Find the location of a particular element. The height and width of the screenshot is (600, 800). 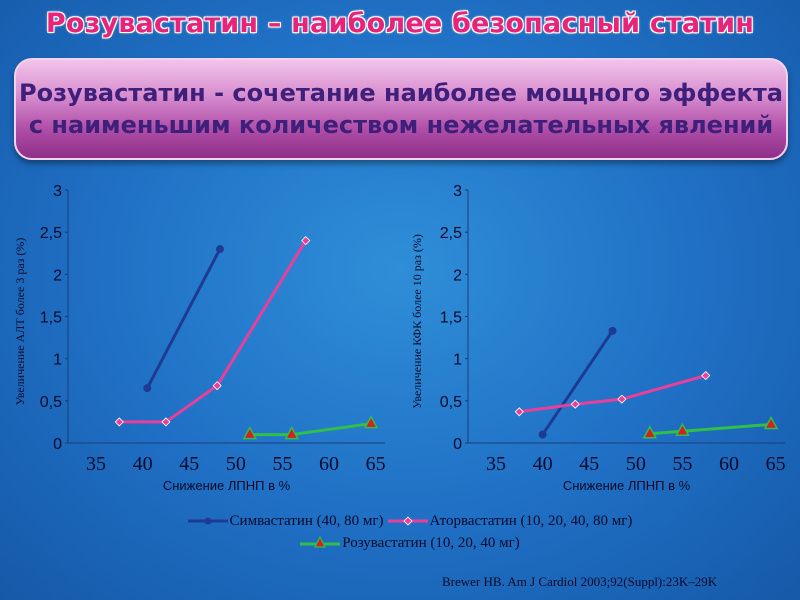

legend-item-rosuvastatin: Розувастатин (10, 20, 40 мг) is located at coordinates (410, 543).